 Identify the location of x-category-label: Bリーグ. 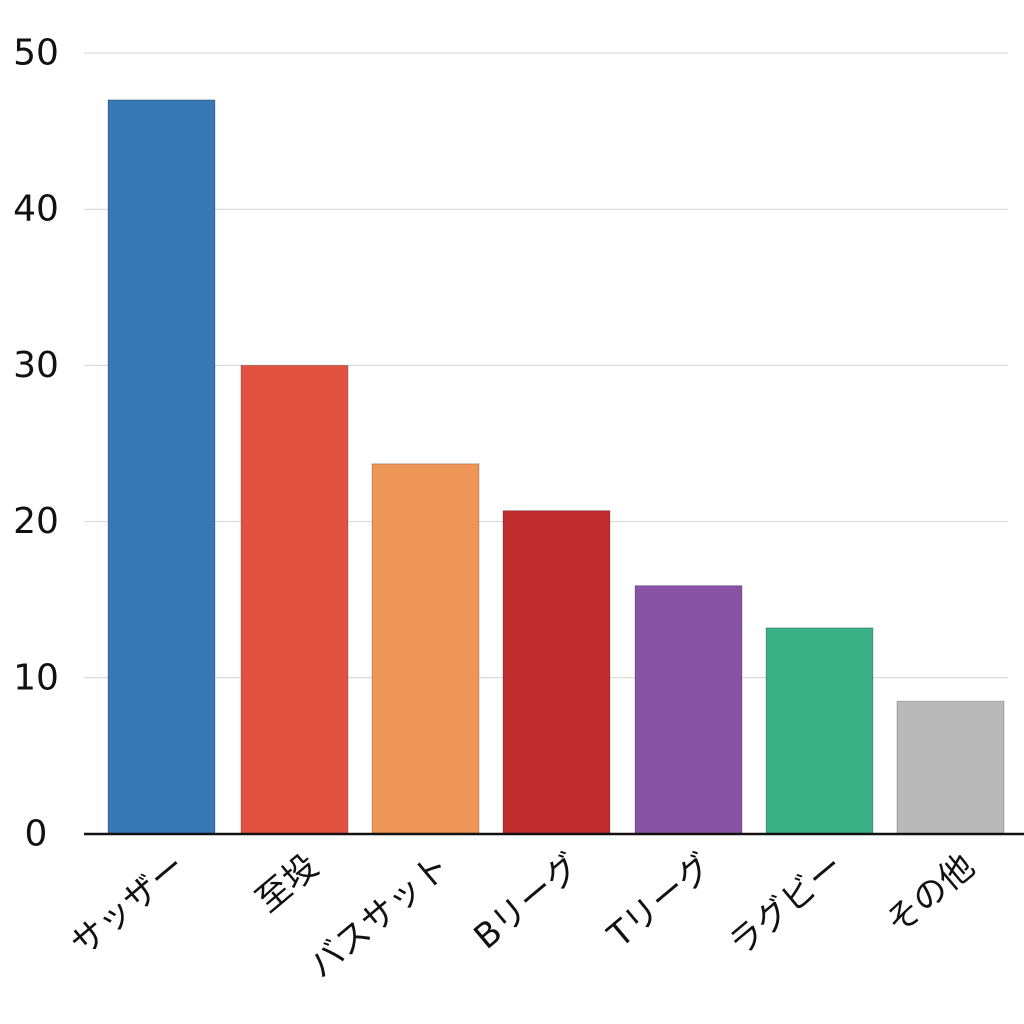
(528, 901).